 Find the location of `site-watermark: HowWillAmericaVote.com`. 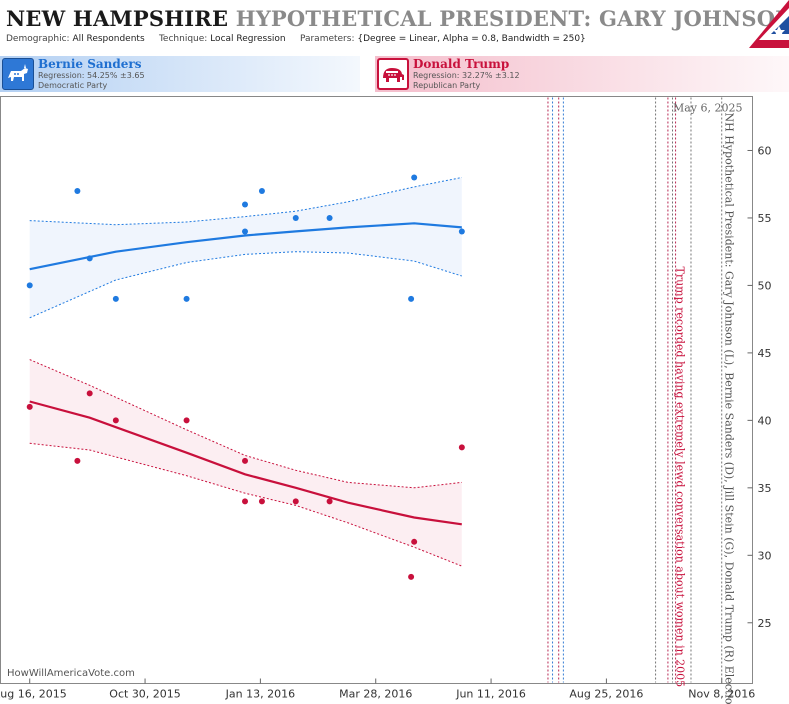

site-watermark: HowWillAmericaVote.com is located at coordinates (71, 673).